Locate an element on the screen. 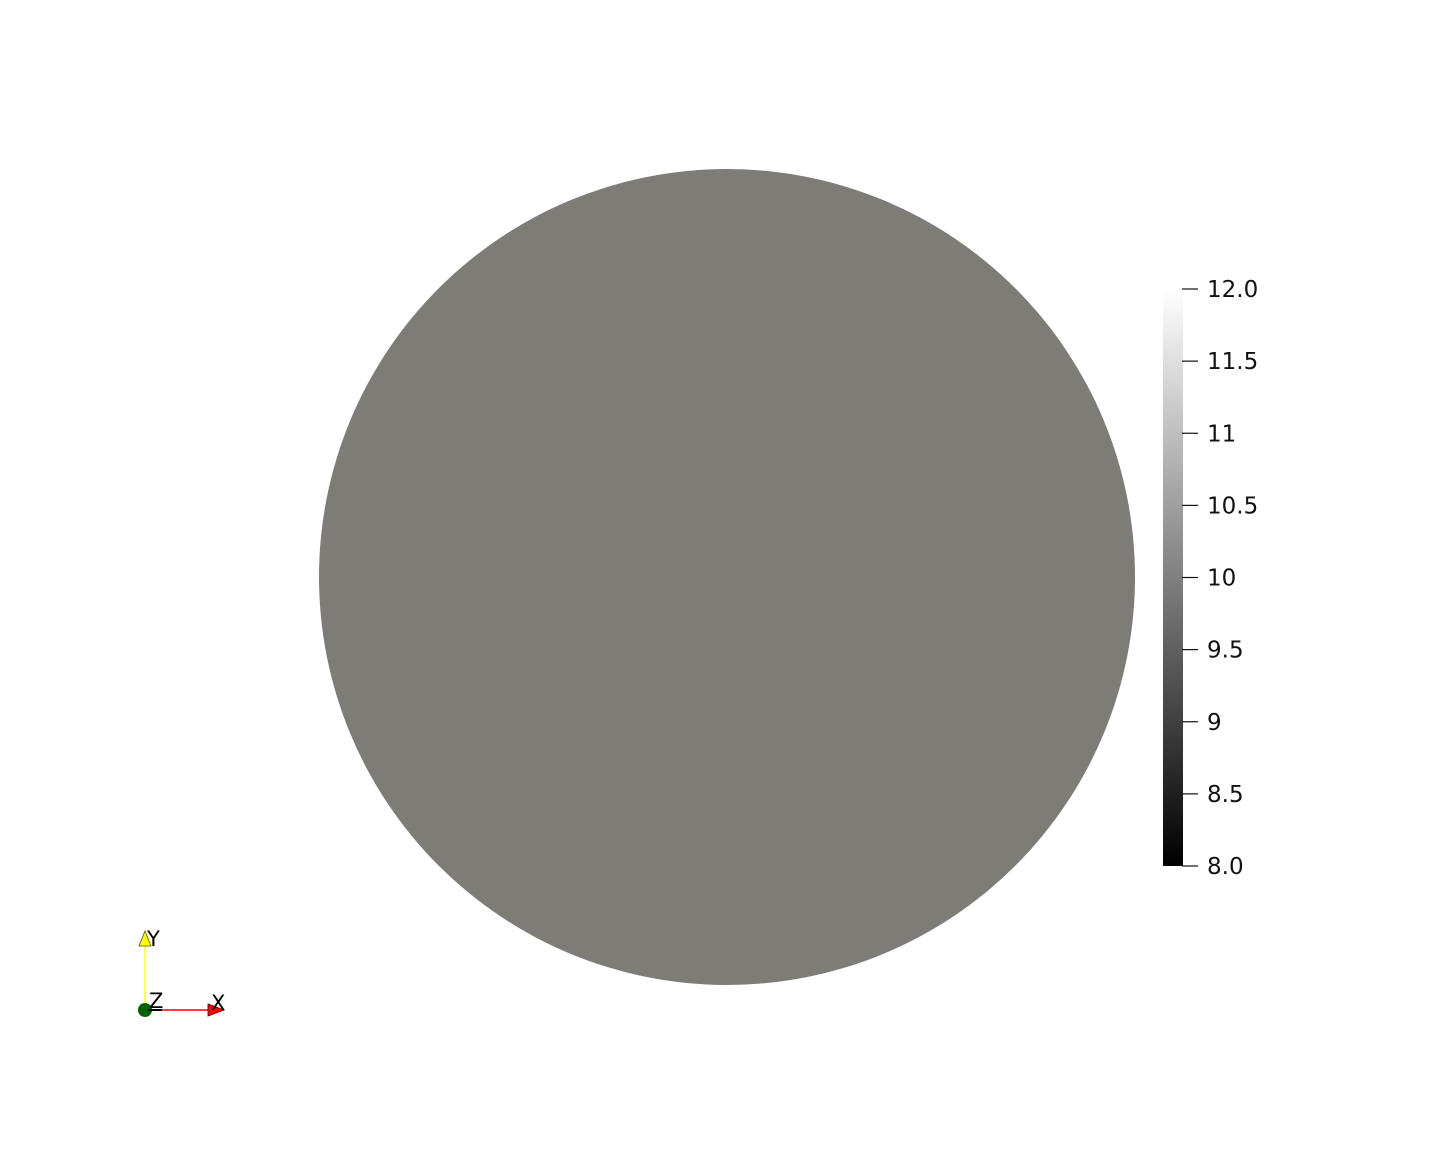 This screenshot has height=1155, width=1454. z-axis-sphere-icon is located at coordinates (145, 1010).